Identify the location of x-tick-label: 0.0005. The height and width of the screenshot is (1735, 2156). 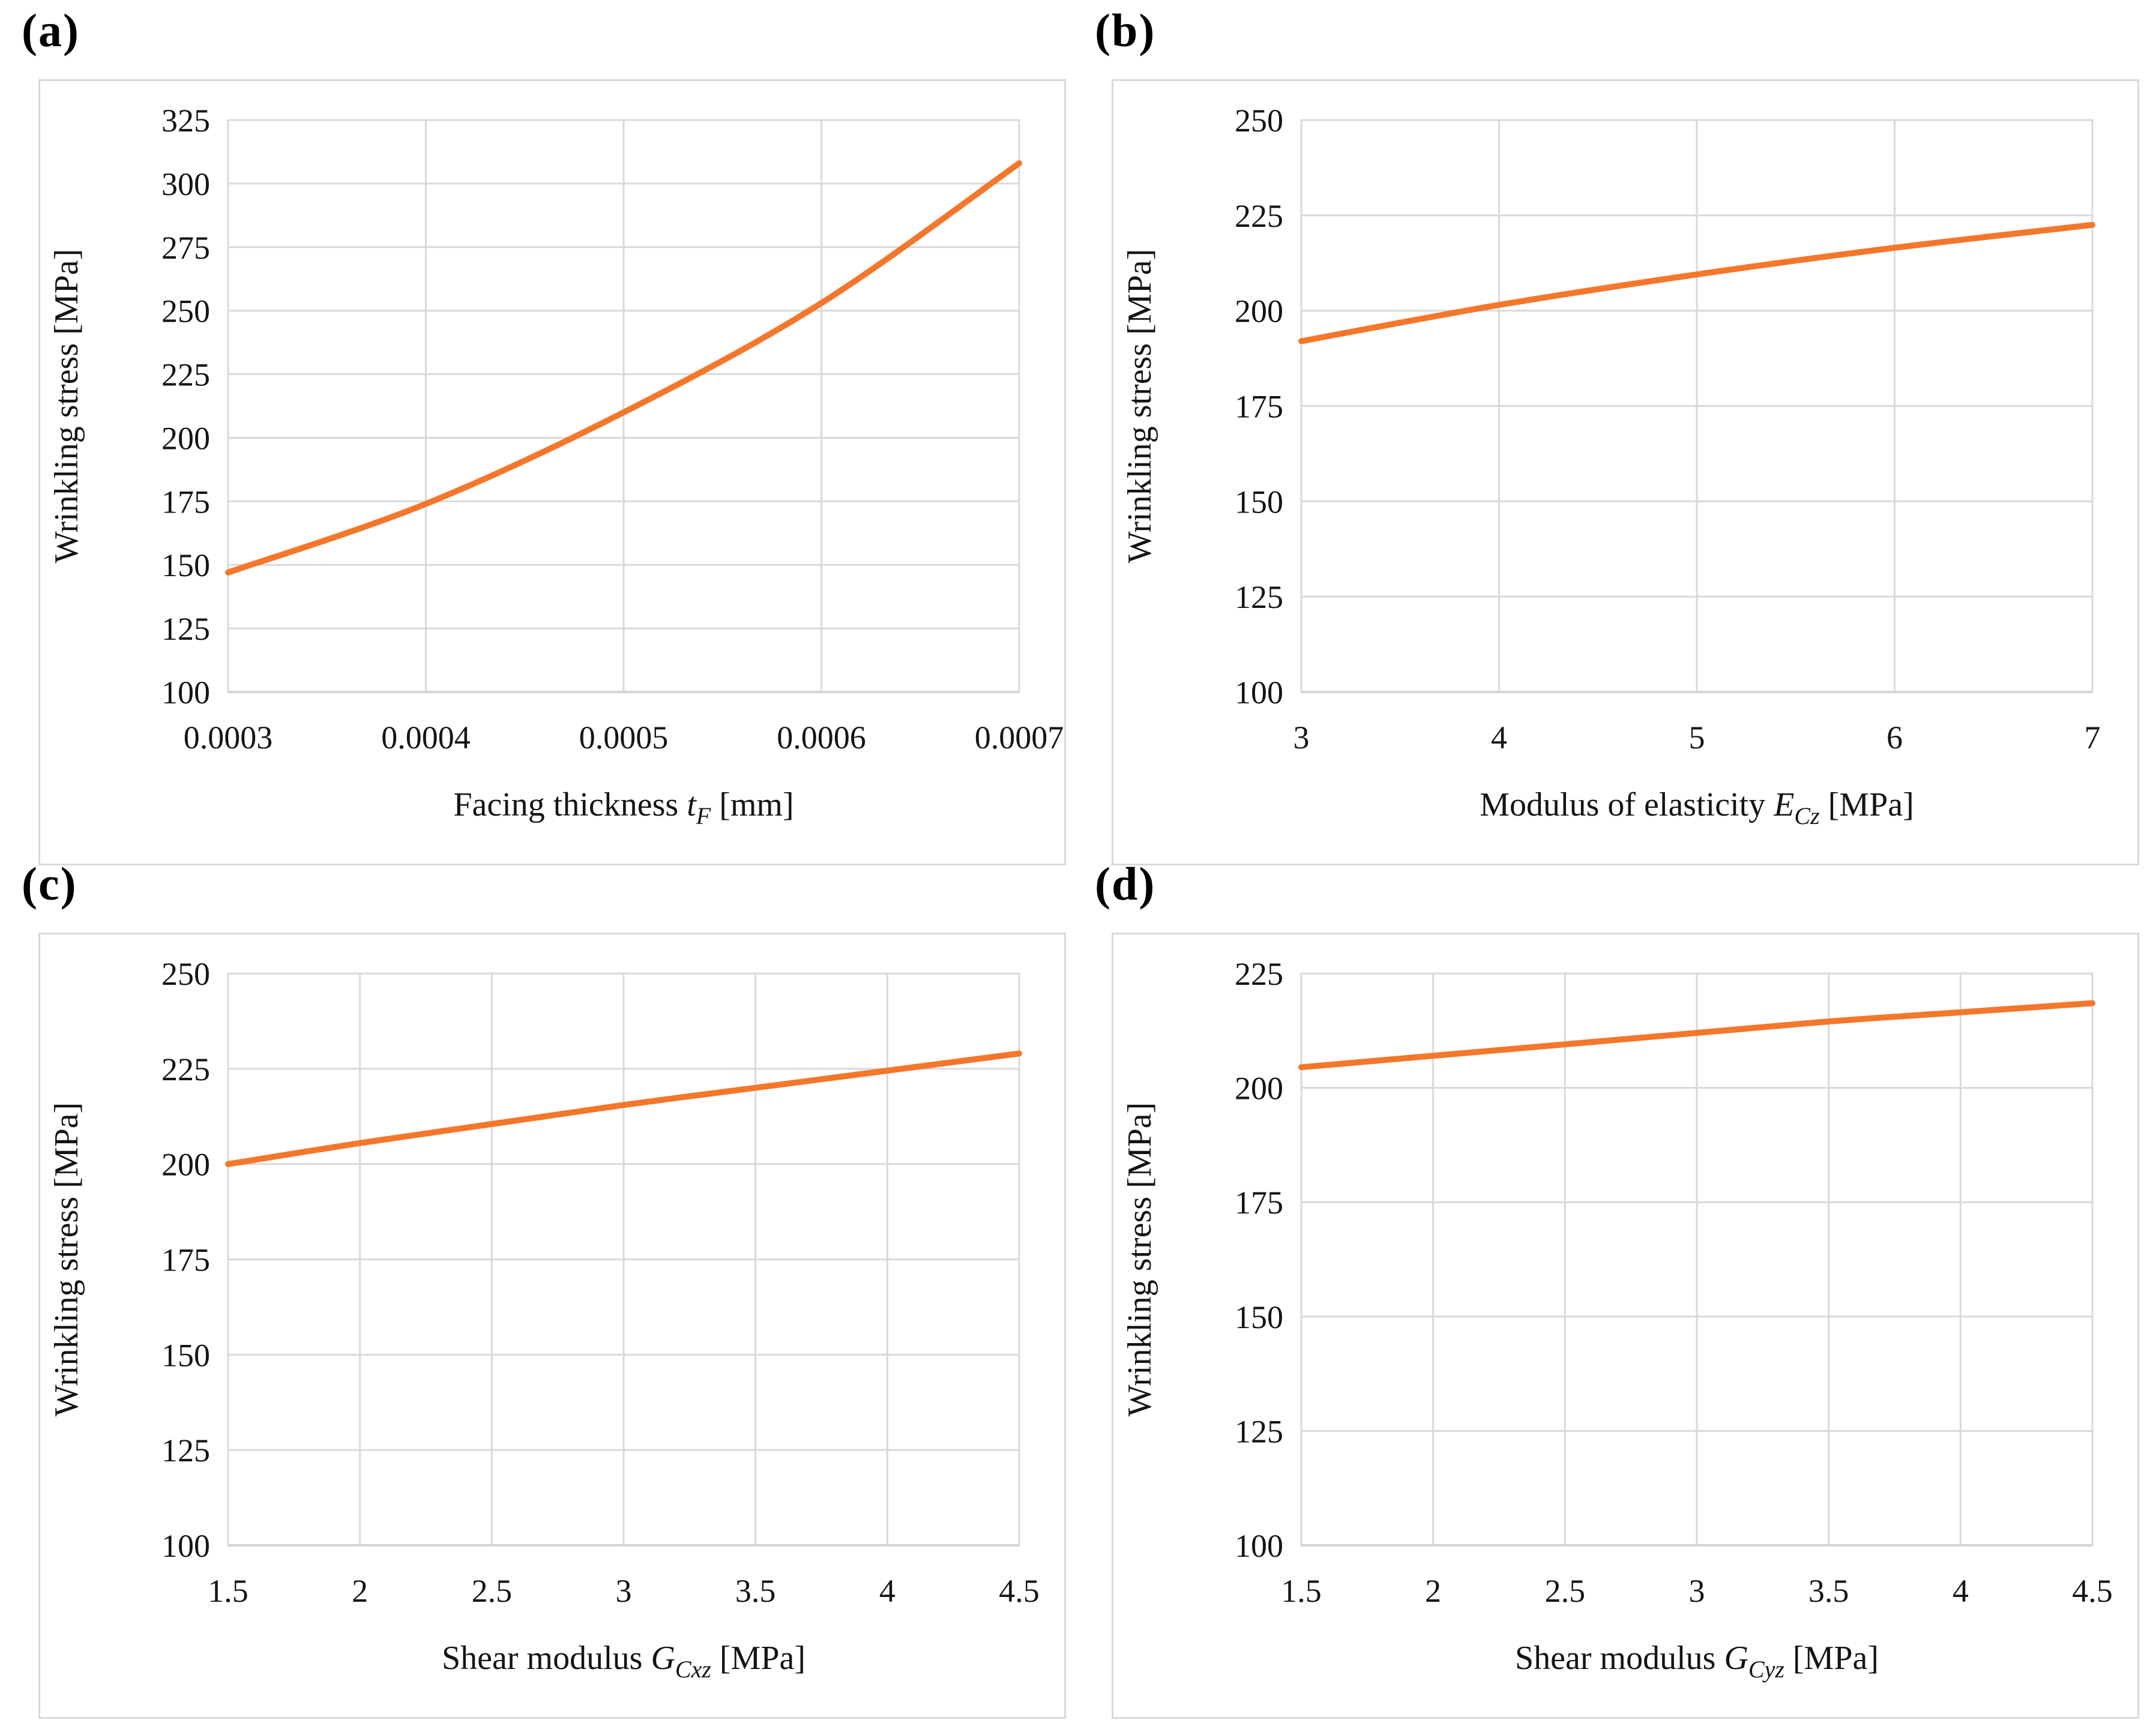
(624, 738).